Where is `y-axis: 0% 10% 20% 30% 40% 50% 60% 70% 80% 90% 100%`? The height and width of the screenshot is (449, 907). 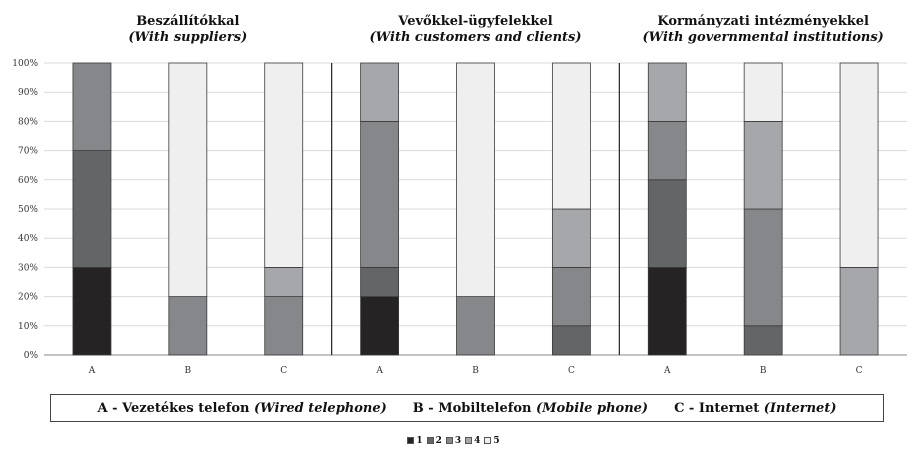 y-axis: 0% 10% 20% 30% 40% 50% 60% 70% 80% 90% 100% is located at coordinates (25, 210).